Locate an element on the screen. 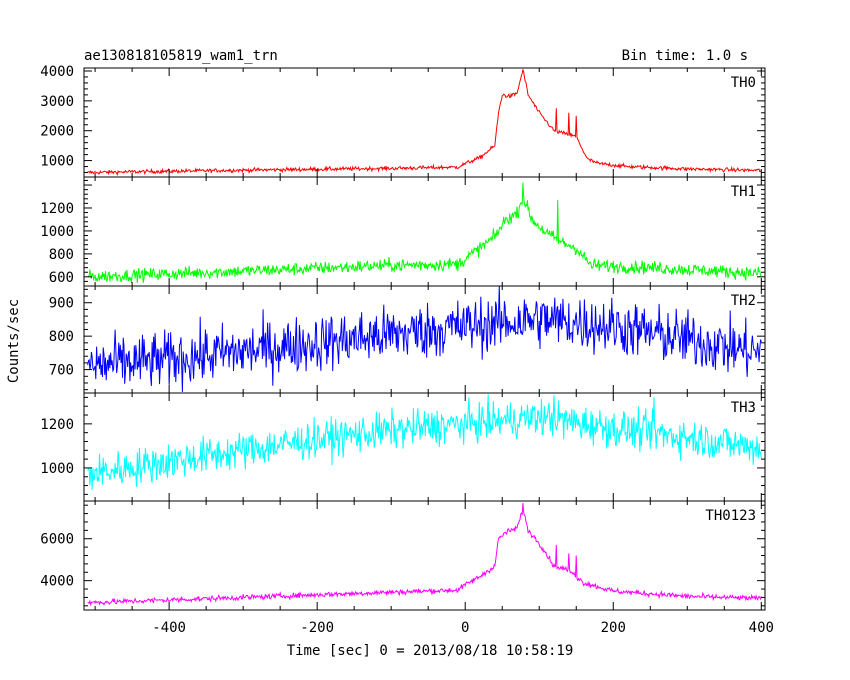  x-axis-label: Time [sec] 0 = 2013/08/18 10:58:19 is located at coordinates (430, 651).